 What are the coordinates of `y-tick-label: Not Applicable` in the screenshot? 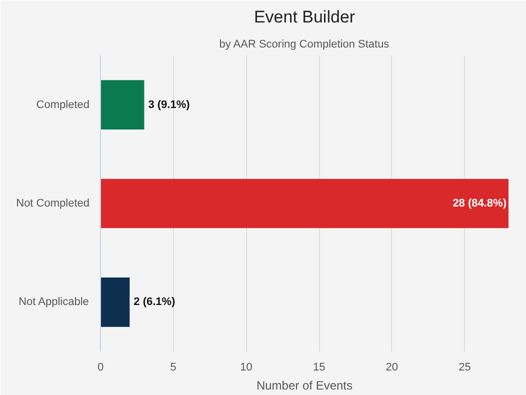 It's located at (53, 302).